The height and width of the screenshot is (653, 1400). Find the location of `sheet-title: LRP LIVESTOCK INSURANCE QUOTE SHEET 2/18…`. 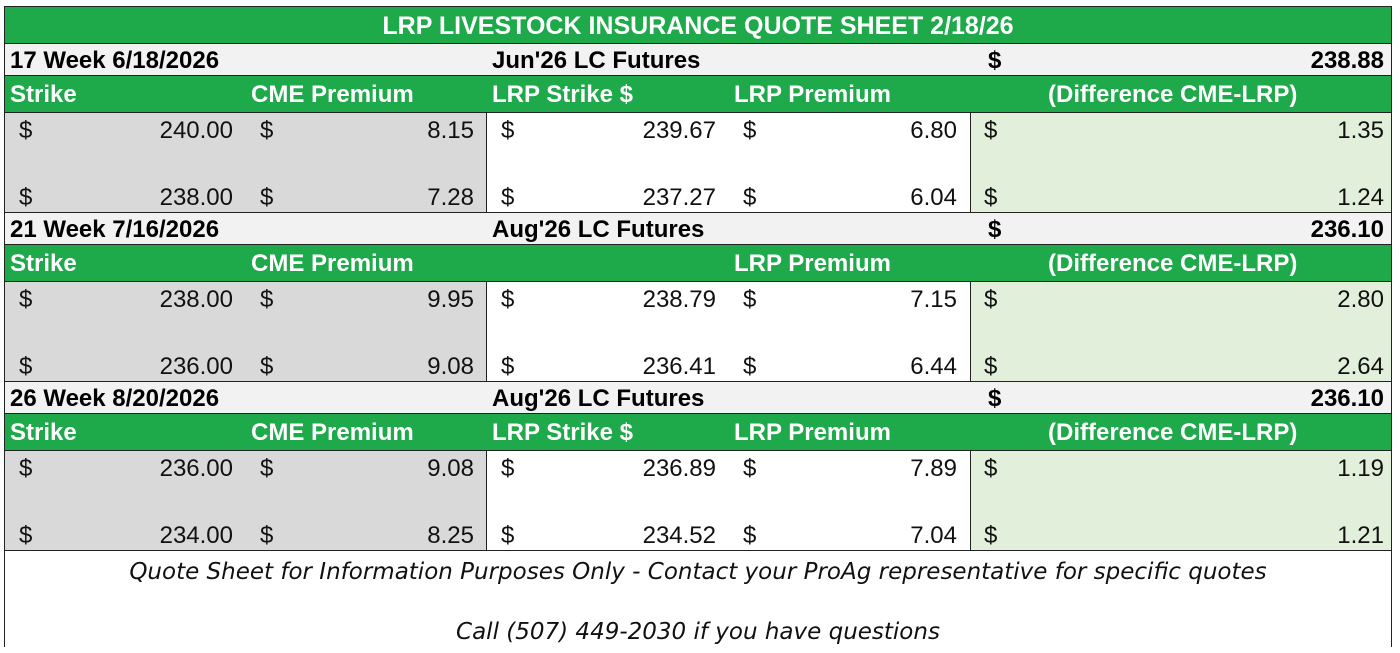

sheet-title: LRP LIVESTOCK INSURANCE QUOTE SHEET 2/18… is located at coordinates (698, 25).